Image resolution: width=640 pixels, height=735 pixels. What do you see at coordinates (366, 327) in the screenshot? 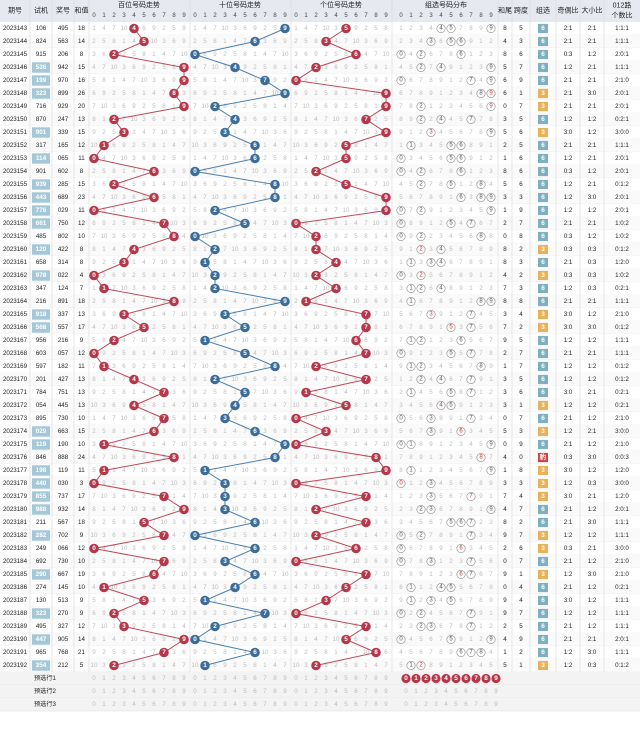
I see `ge-ball` at bounding box center [366, 327].